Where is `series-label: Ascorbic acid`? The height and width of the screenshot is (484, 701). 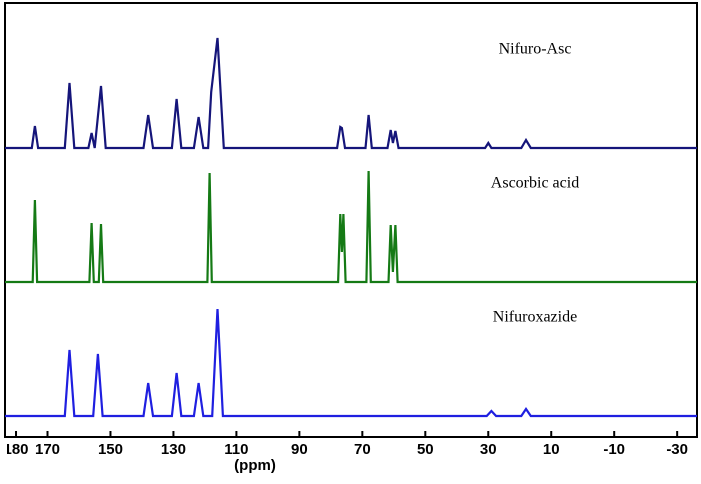 series-label: Ascorbic acid is located at coordinates (535, 183).